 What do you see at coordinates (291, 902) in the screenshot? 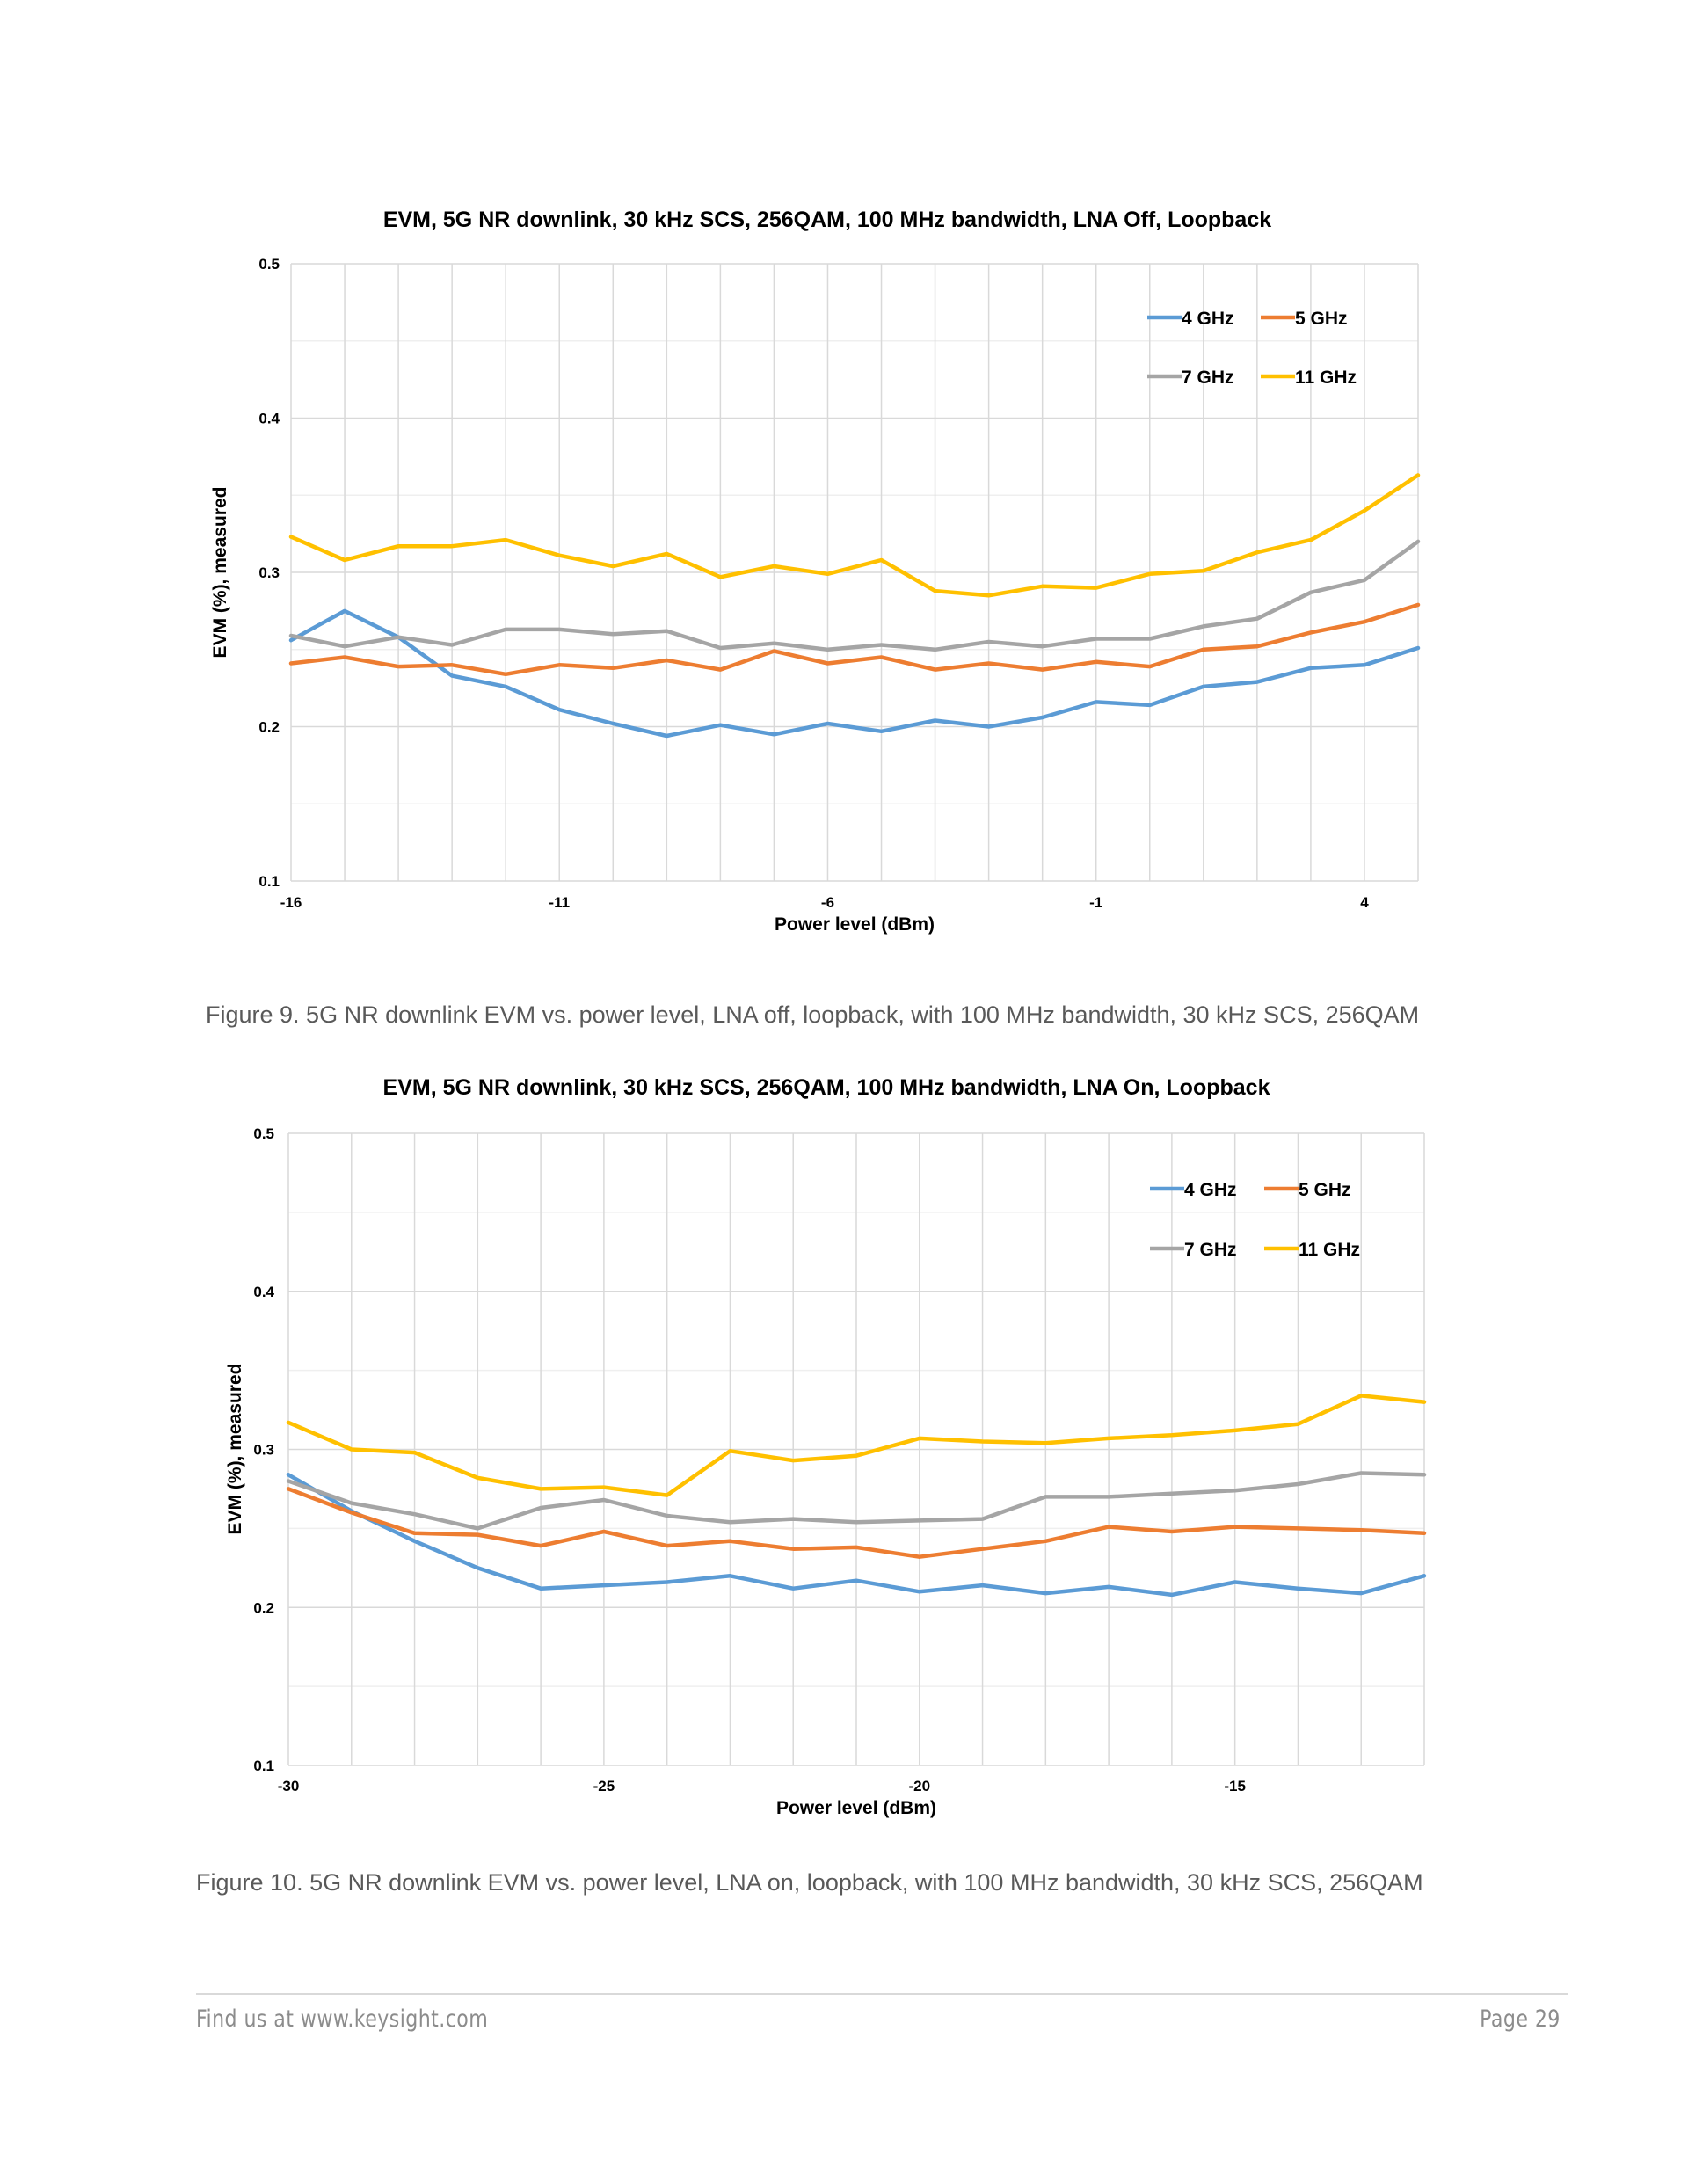
I see `x-tick-label: -16` at bounding box center [291, 902].